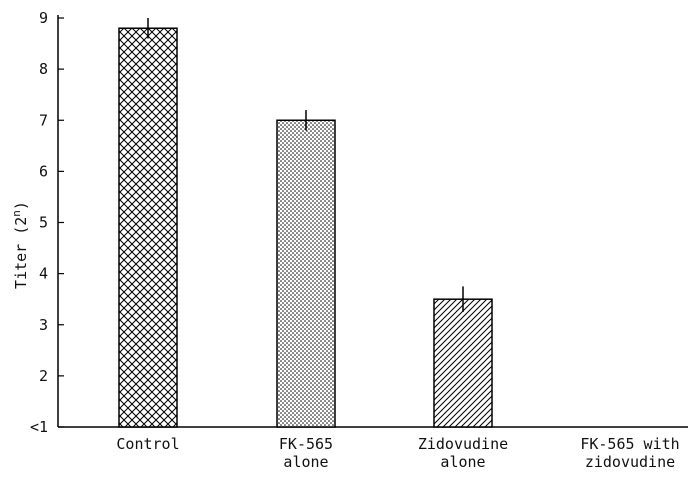 Image resolution: width=689 pixels, height=480 pixels. I want to click on y-tick-label: 2, so click(43, 376).